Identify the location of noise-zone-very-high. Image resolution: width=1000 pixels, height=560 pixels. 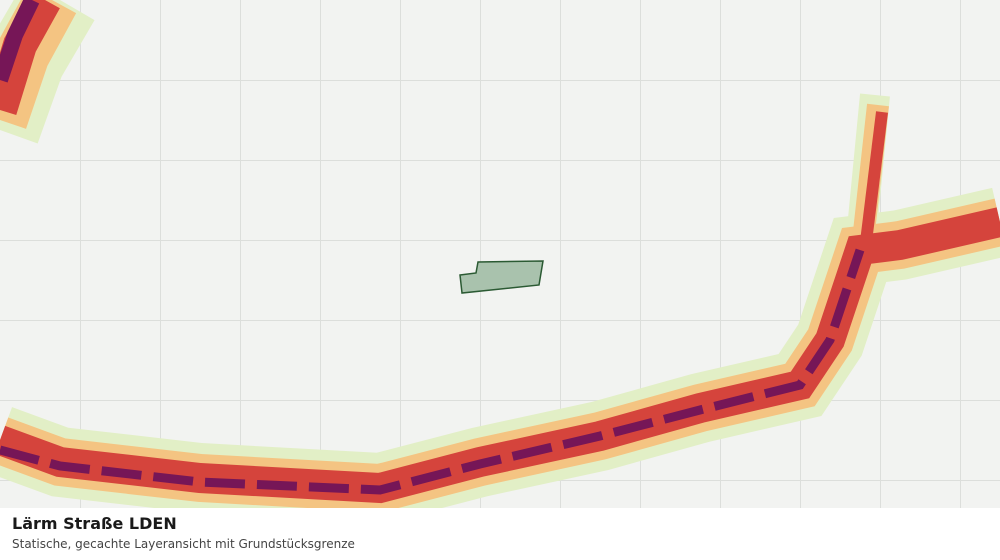
(20, 41).